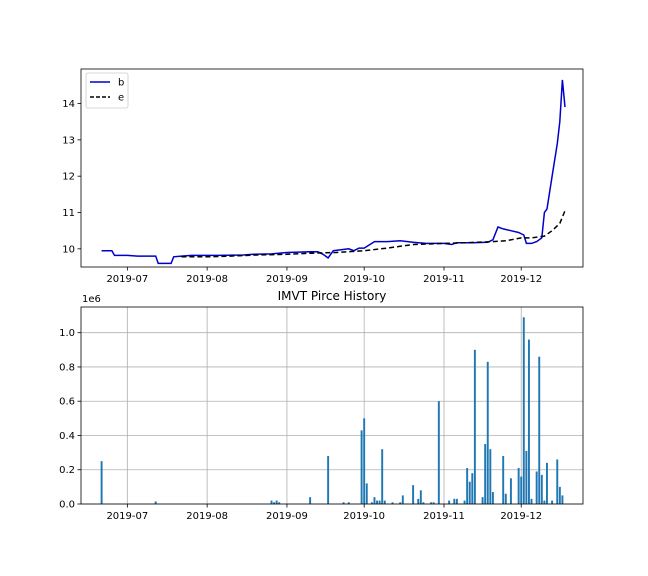 This screenshot has height=576, width=648. What do you see at coordinates (332, 296) in the screenshot?
I see `bar-chart-title: IMVT Pirce History` at bounding box center [332, 296].